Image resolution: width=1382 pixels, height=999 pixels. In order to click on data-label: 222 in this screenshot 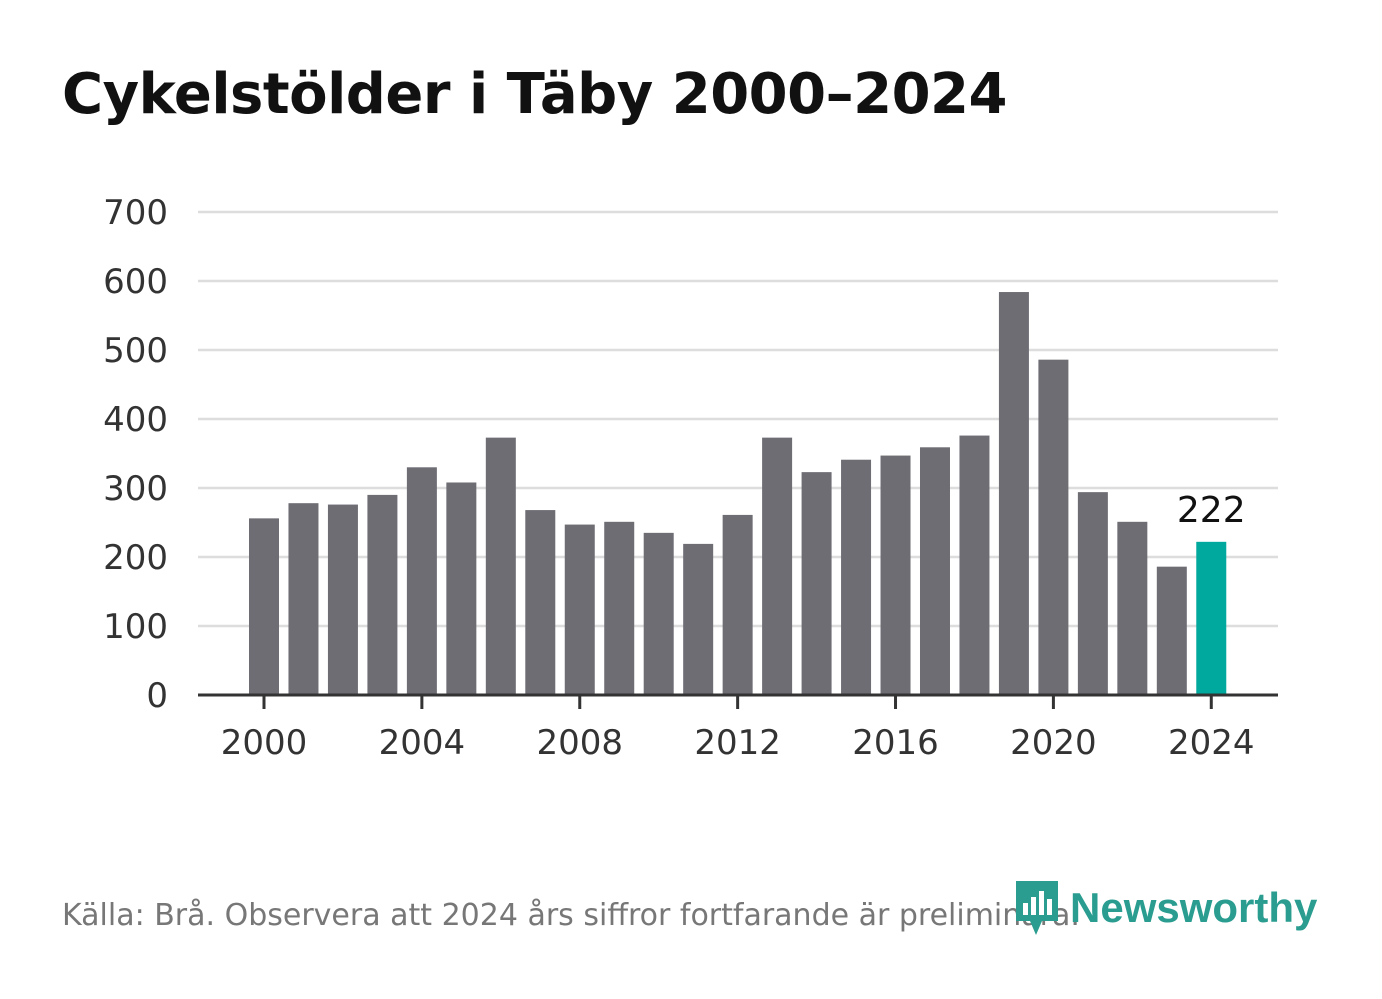, I will do `click(1211, 510)`.